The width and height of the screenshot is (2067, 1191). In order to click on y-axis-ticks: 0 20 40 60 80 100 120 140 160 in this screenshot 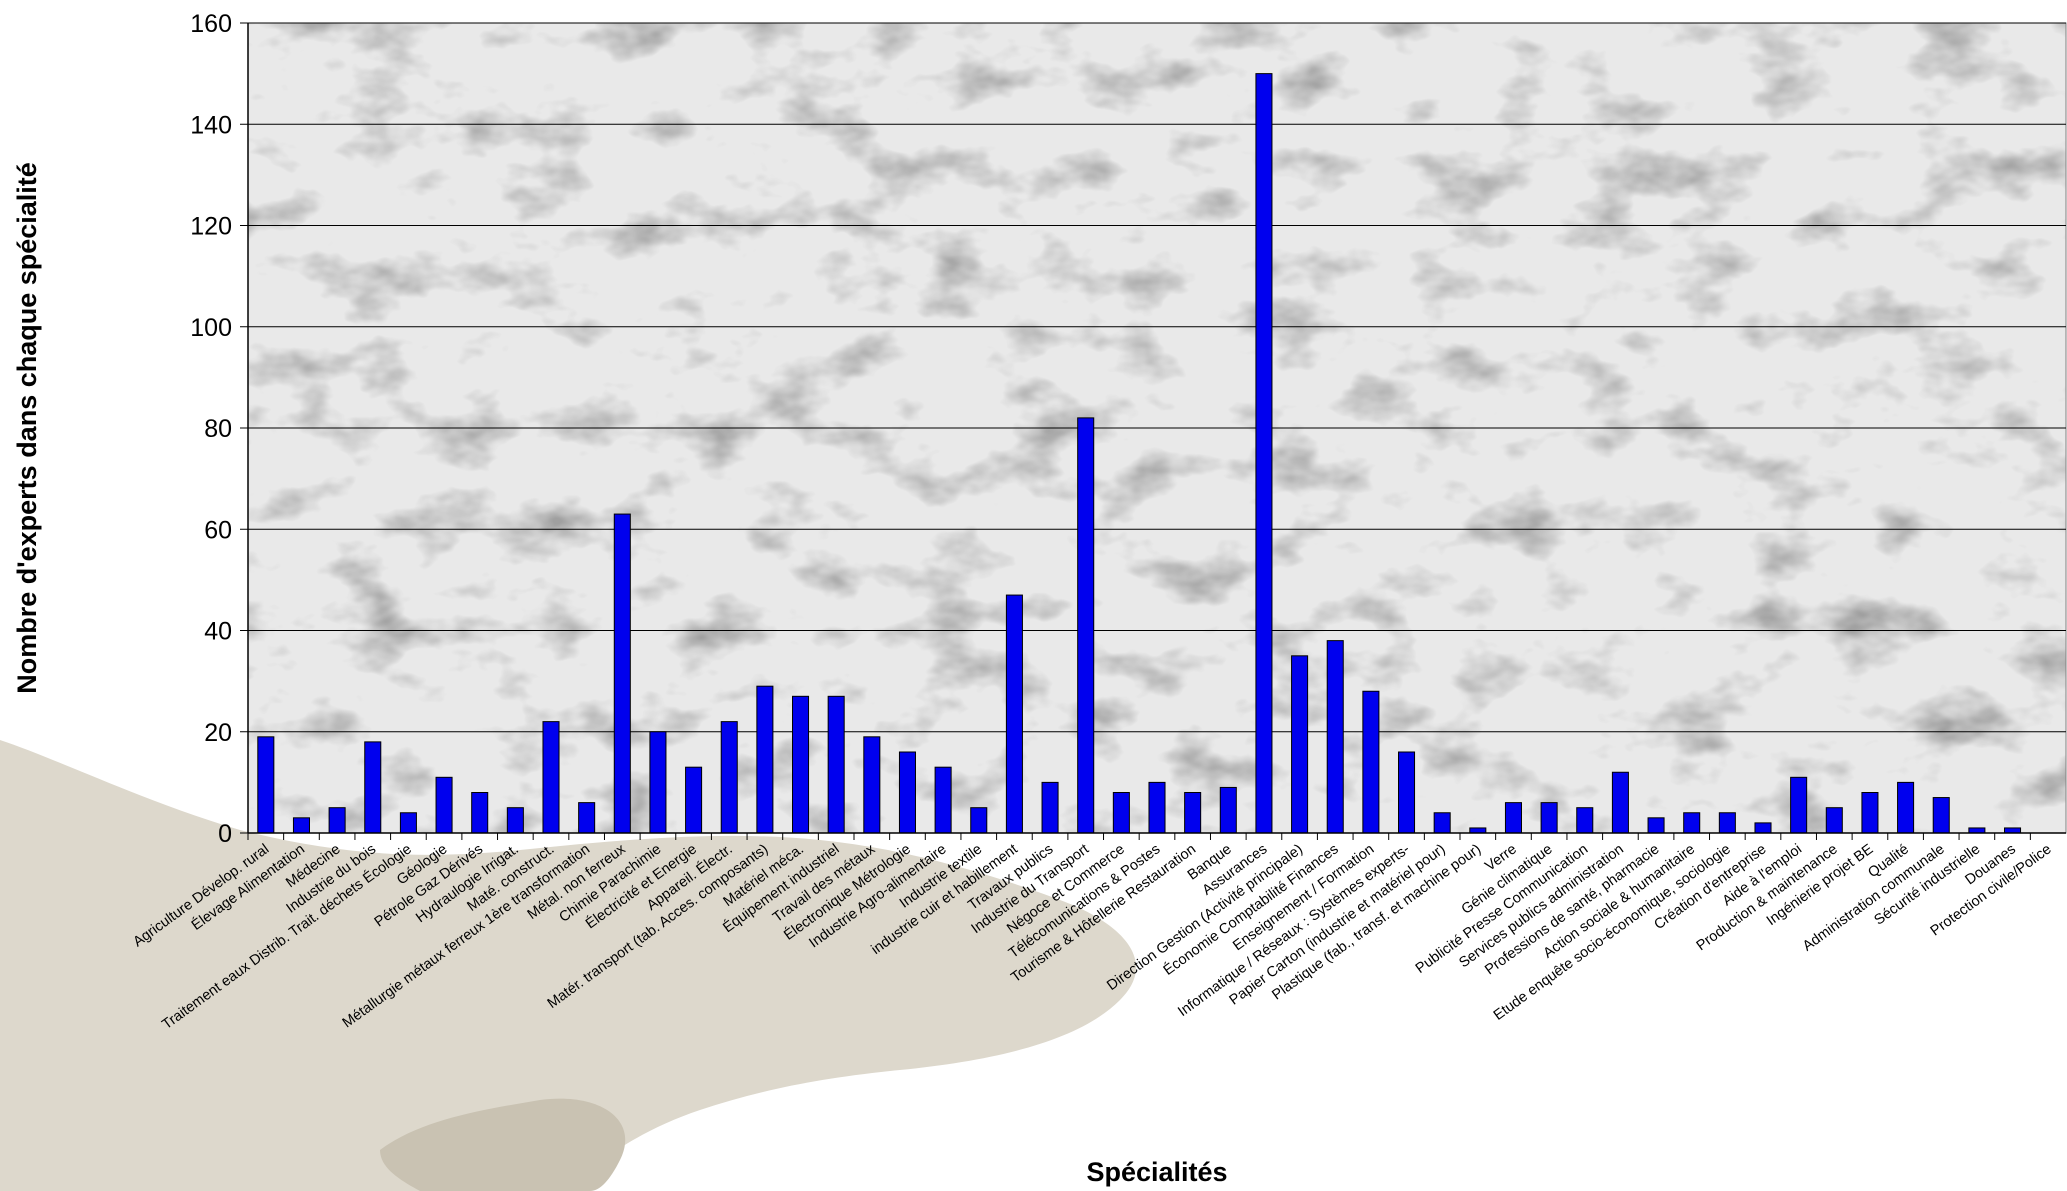, I will do `click(219, 429)`.